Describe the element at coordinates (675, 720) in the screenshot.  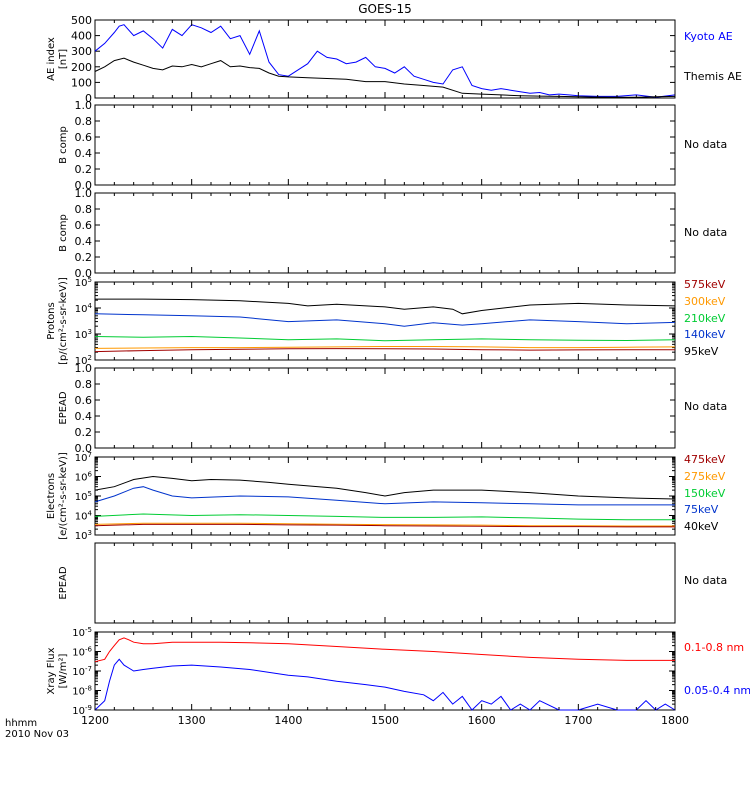
I see `x-tick-label: 1800` at that location.